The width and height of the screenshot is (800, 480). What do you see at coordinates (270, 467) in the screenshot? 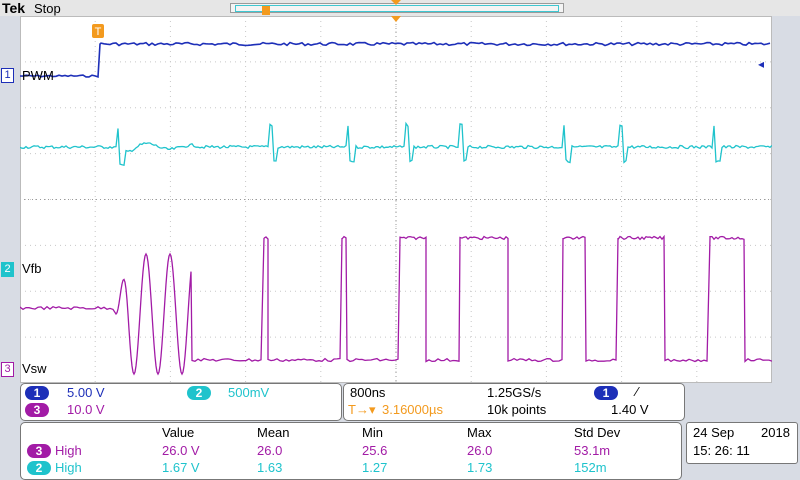
I see `meas-row2-mean: 1.63` at bounding box center [270, 467].